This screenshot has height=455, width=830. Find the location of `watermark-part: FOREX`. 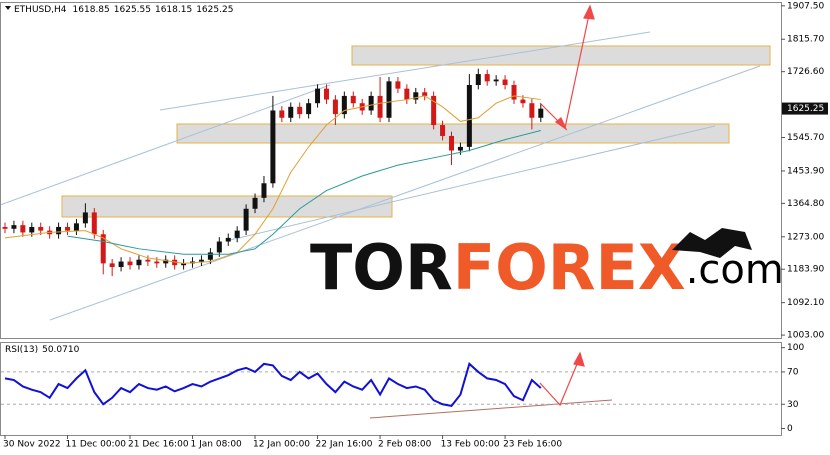

watermark-part: FOREX is located at coordinates (569, 267).